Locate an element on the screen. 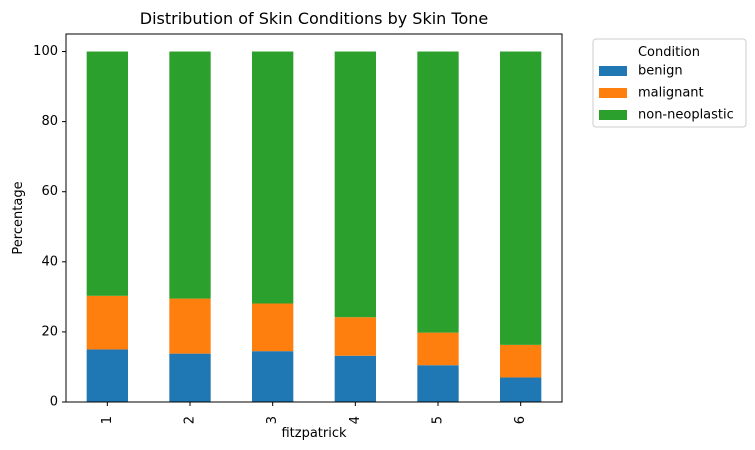 The image size is (755, 450). legend-items: benign malignant non-neoplastic is located at coordinates (666, 93).